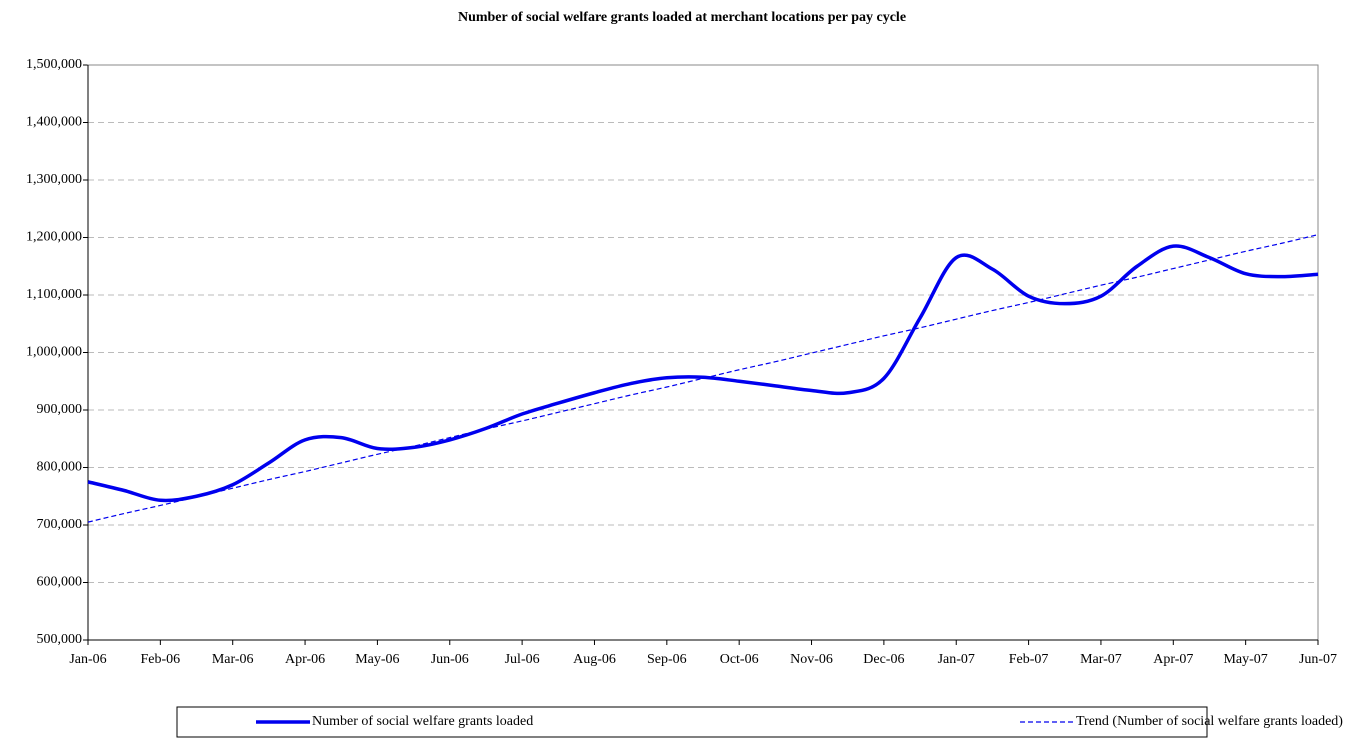  Describe the element at coordinates (54, 352) in the screenshot. I see `y-tick-label: 1,000,000` at that location.